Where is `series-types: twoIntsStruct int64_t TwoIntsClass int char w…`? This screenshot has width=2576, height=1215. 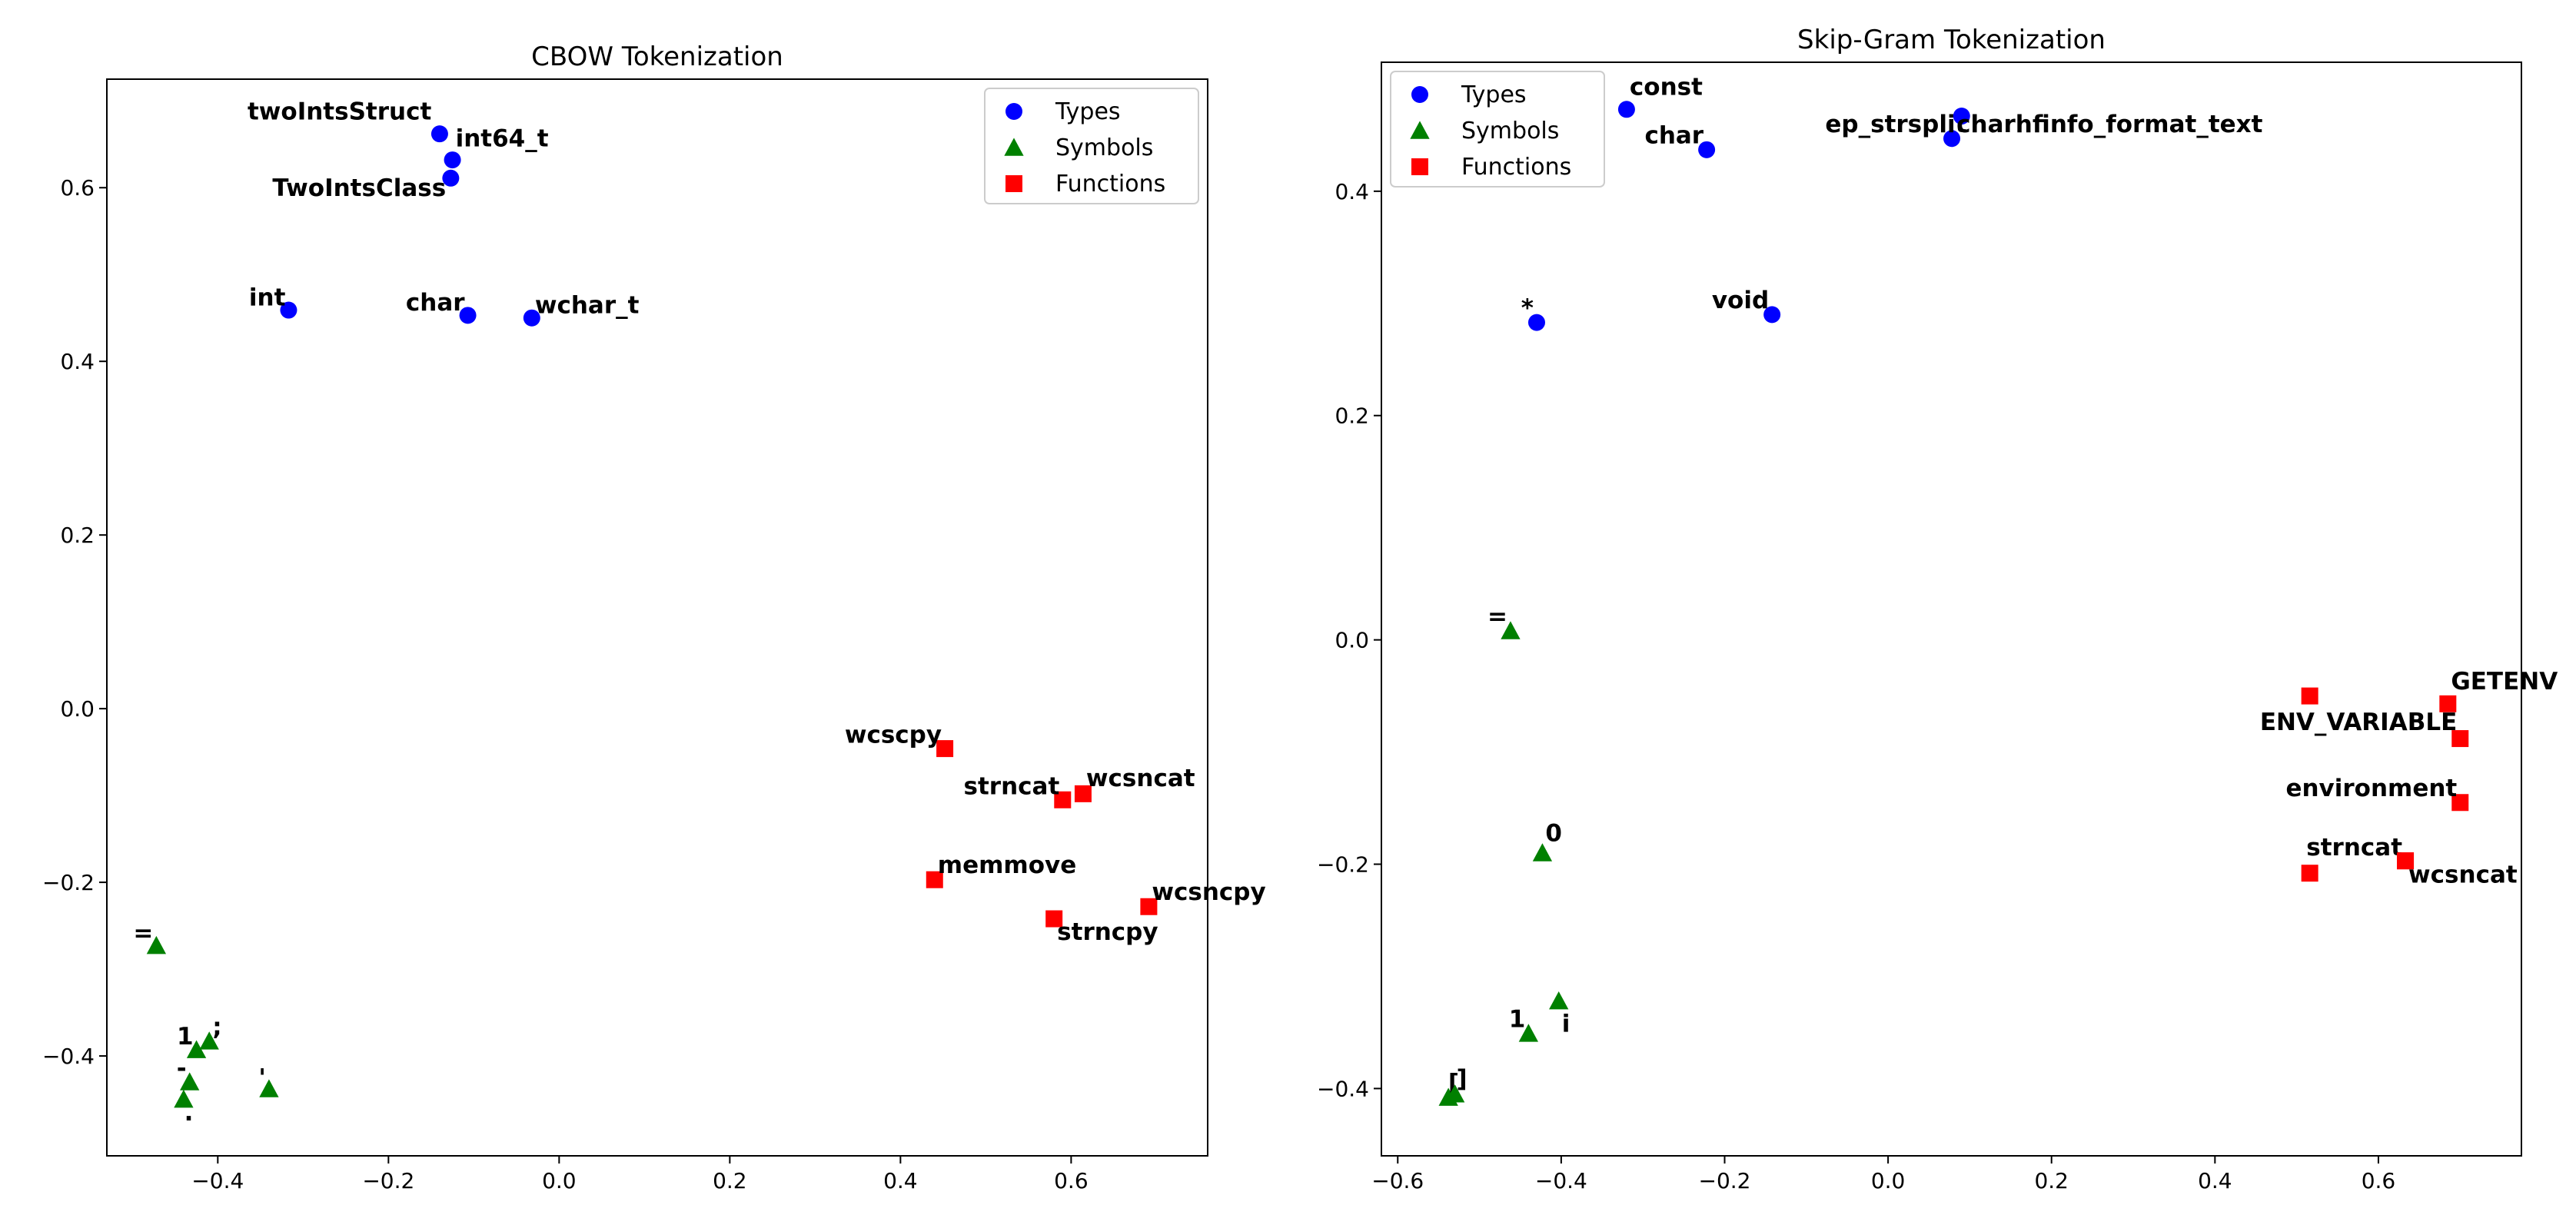
series-types: twoIntsStruct int64_t TwoIntsClass int char w… is located at coordinates (444, 213).